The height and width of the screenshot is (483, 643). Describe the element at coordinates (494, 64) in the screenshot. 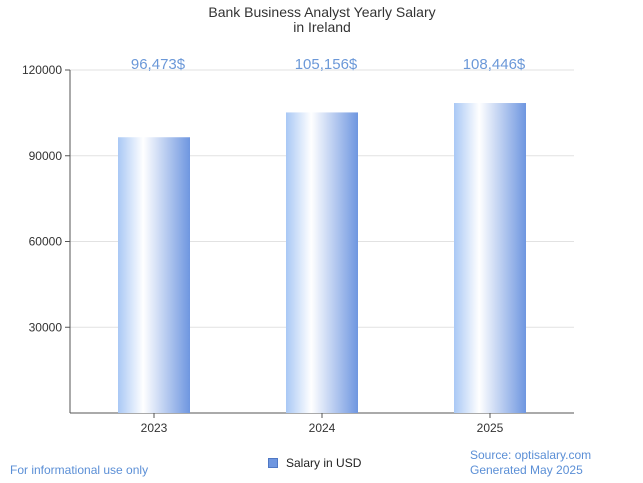

I see `data-label-2025: 108,446$` at that location.